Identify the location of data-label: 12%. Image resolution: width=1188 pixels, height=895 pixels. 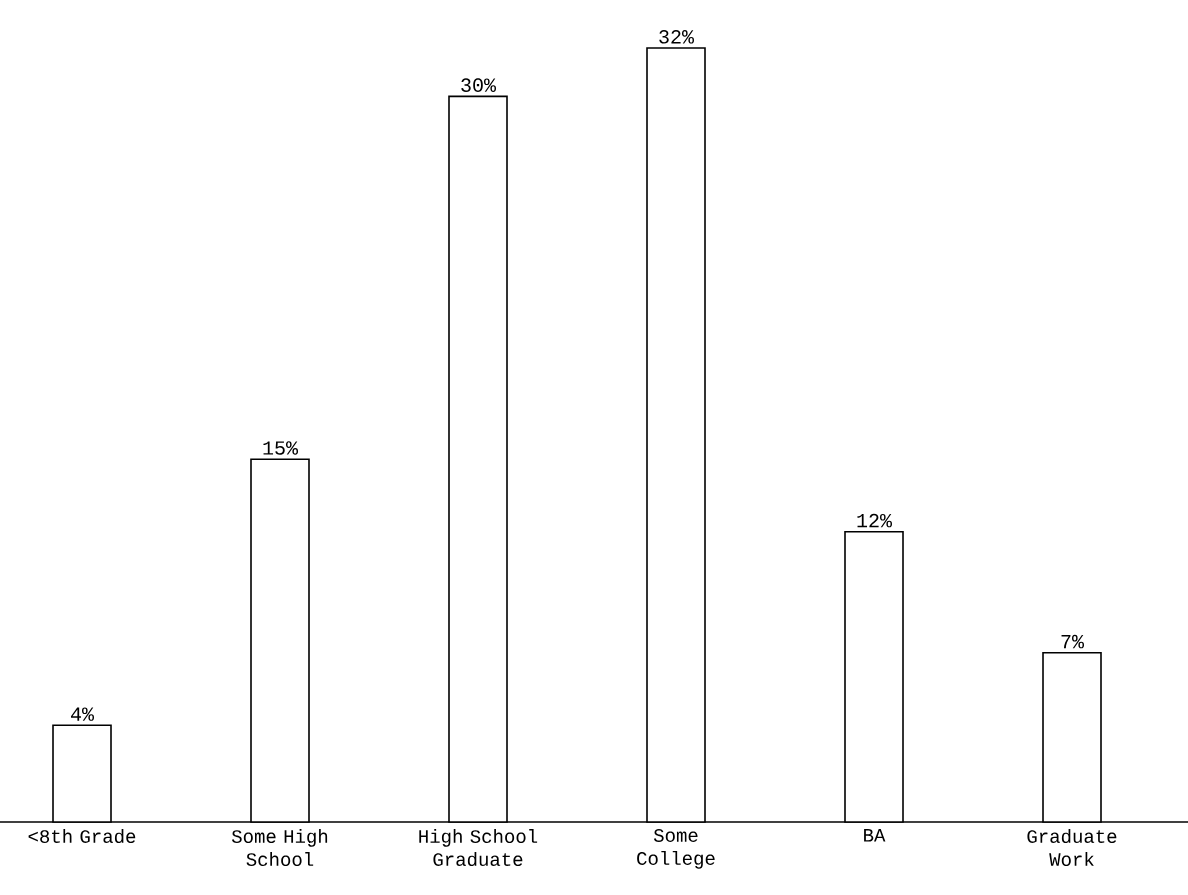
(875, 520).